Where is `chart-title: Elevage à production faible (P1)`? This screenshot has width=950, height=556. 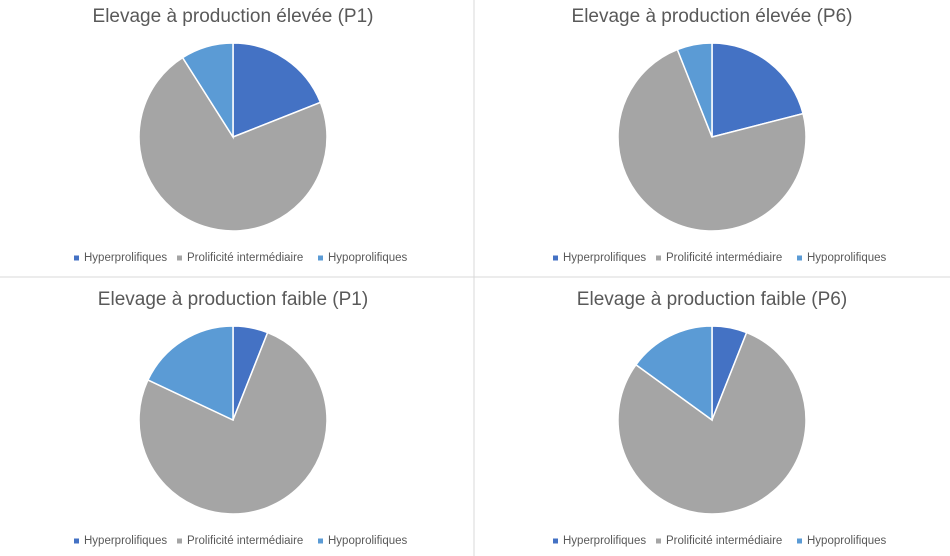
chart-title: Elevage à production faible (P1) is located at coordinates (233, 299).